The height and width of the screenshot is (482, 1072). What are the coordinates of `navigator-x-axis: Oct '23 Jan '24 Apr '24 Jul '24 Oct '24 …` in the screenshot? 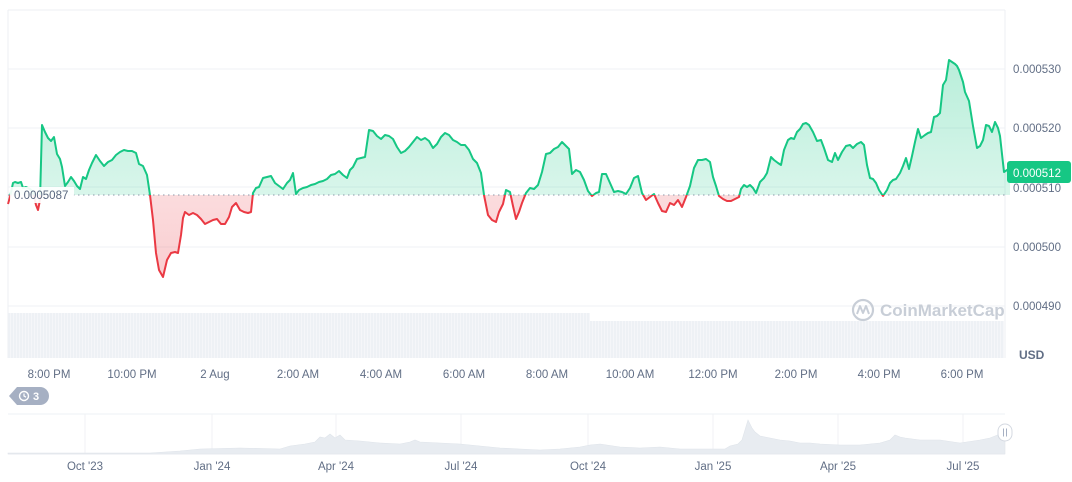 It's located at (523, 467).